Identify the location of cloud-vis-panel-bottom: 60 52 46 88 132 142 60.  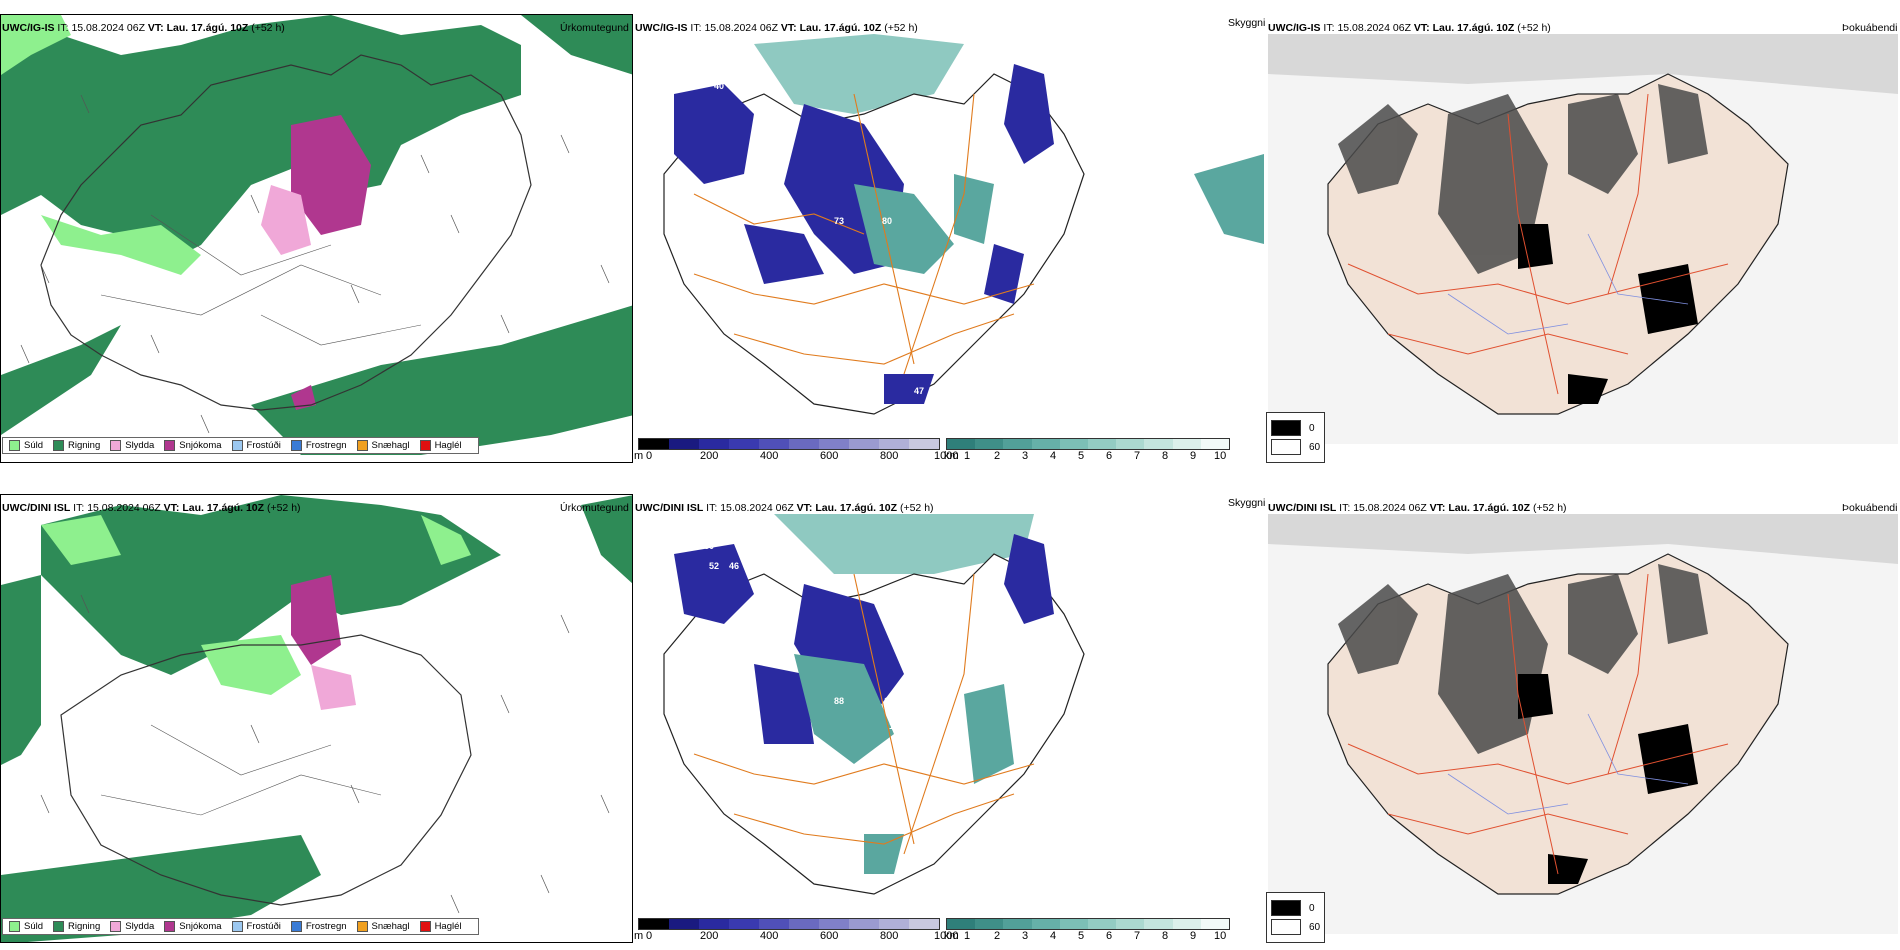
(949, 714).